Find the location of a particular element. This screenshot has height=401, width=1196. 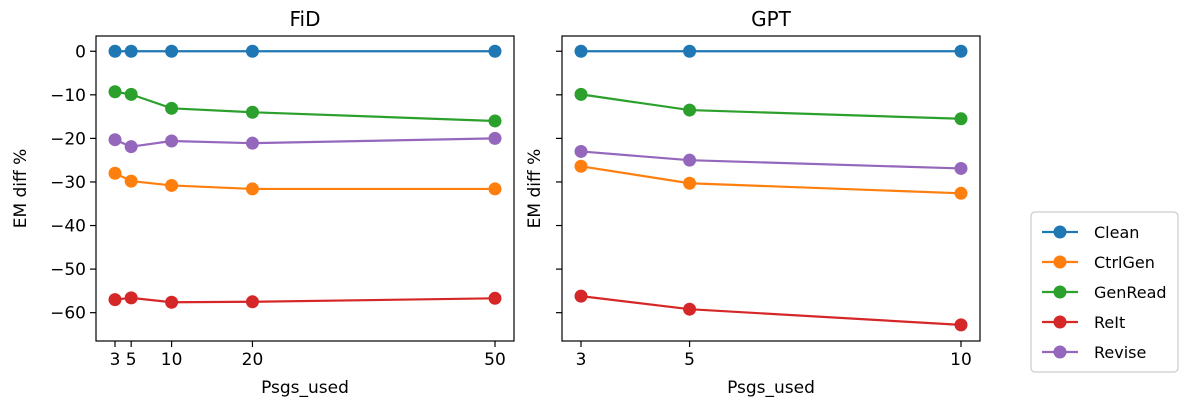

legend-label: ReIt is located at coordinates (1109, 322).